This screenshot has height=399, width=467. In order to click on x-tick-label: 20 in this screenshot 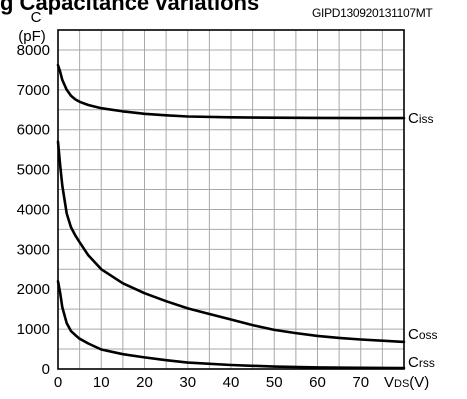, I will do `click(144, 382)`.